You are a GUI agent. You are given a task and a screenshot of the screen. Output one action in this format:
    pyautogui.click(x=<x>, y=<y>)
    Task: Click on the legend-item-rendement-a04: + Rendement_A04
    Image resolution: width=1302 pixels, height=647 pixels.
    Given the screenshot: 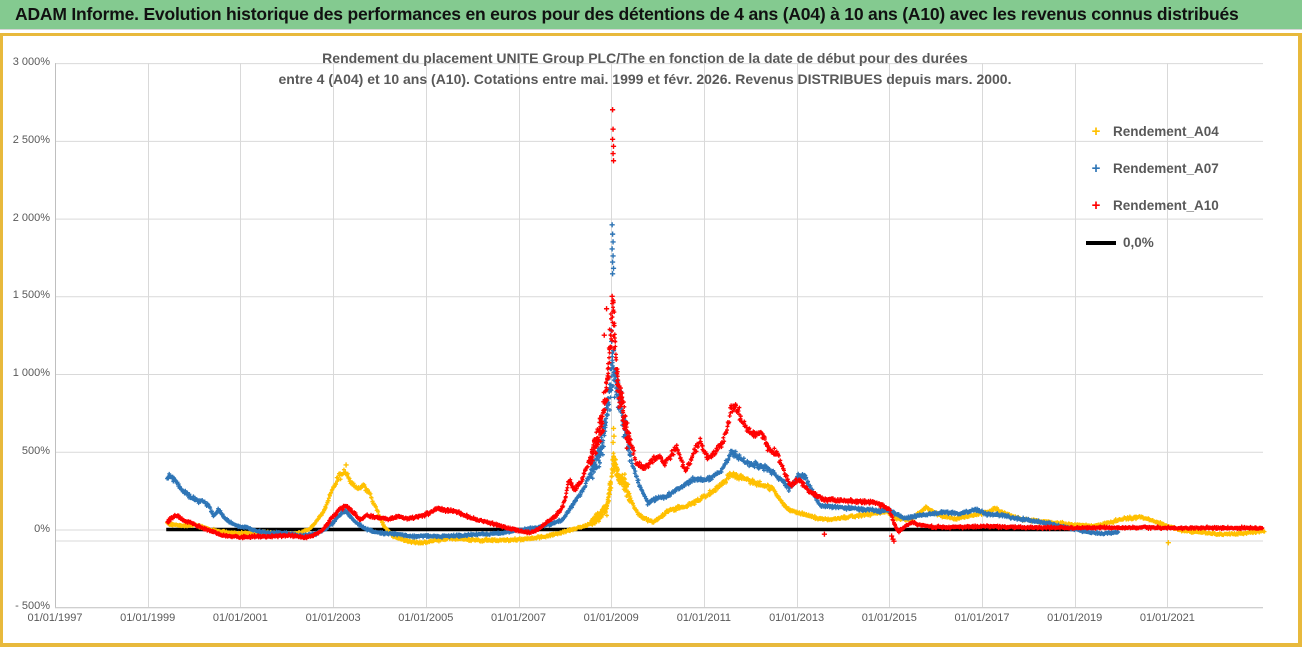 What is the action you would take?
    pyautogui.click(x=1152, y=131)
    